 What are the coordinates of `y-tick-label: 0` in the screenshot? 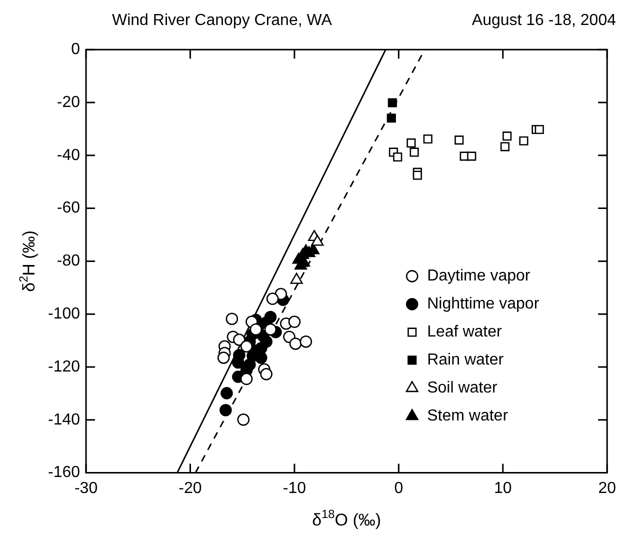 It's located at (75, 49).